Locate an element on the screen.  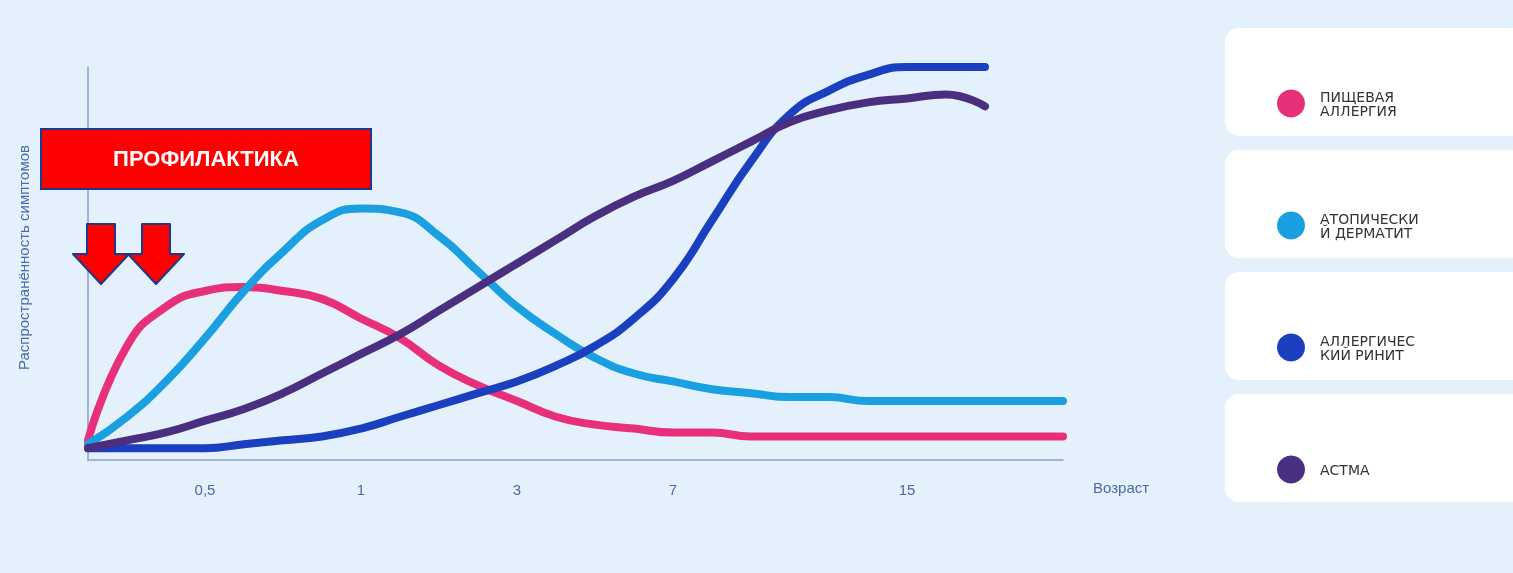
x-tick-label: 15 is located at coordinates (907, 489).